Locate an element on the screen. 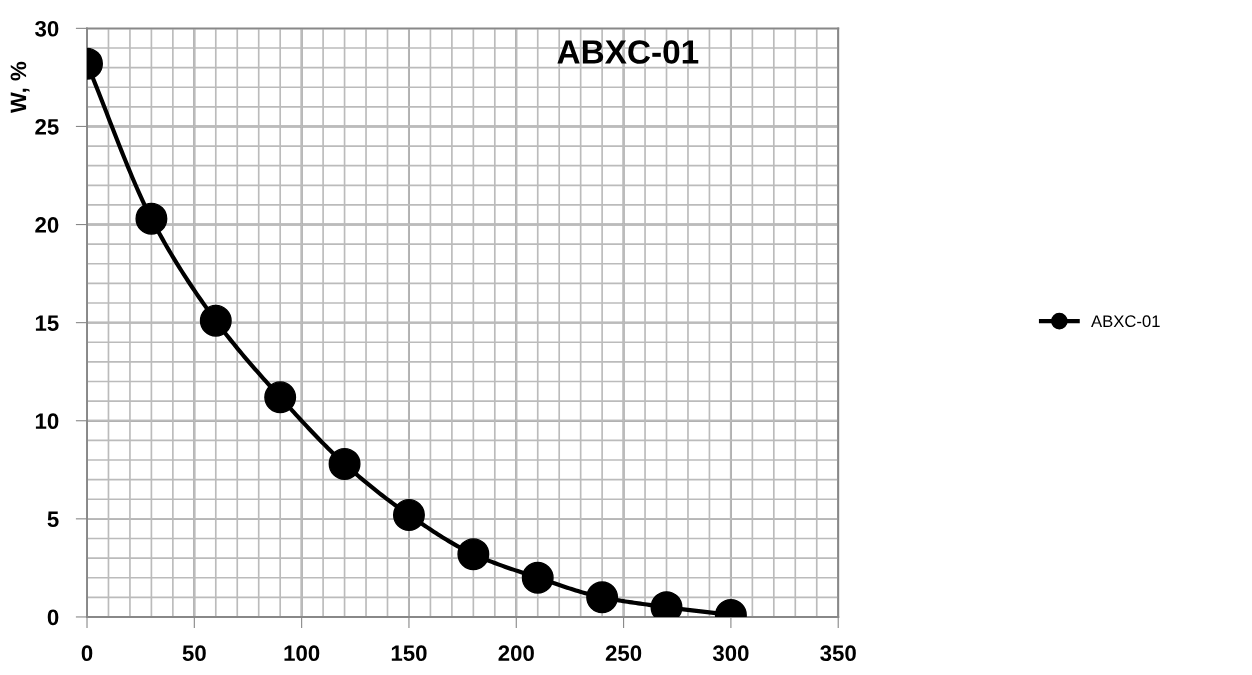  x-tick-label: 250 is located at coordinates (623, 653).